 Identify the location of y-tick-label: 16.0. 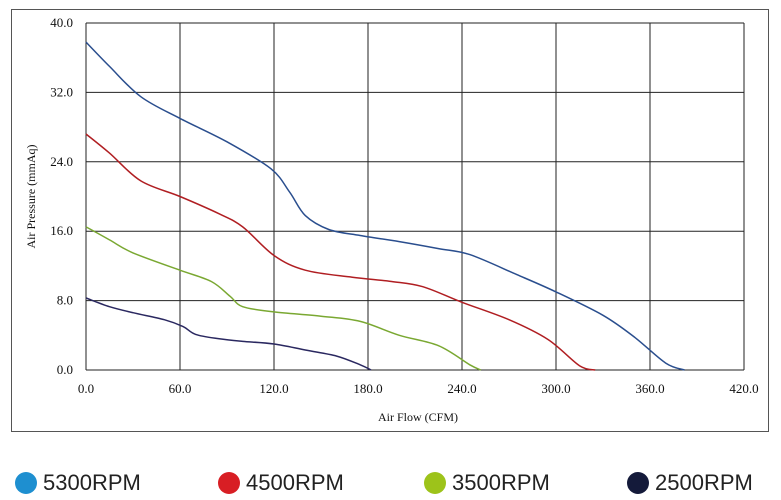
(61, 230).